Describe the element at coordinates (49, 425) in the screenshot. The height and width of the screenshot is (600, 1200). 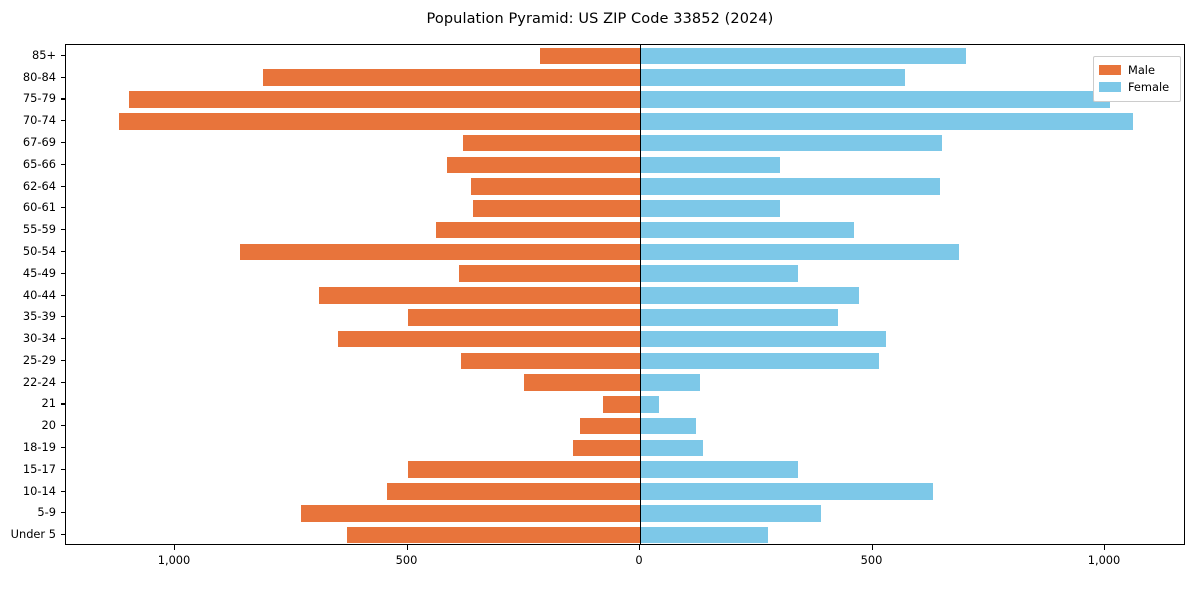
I see `y-axis-label-20: 20` at that location.